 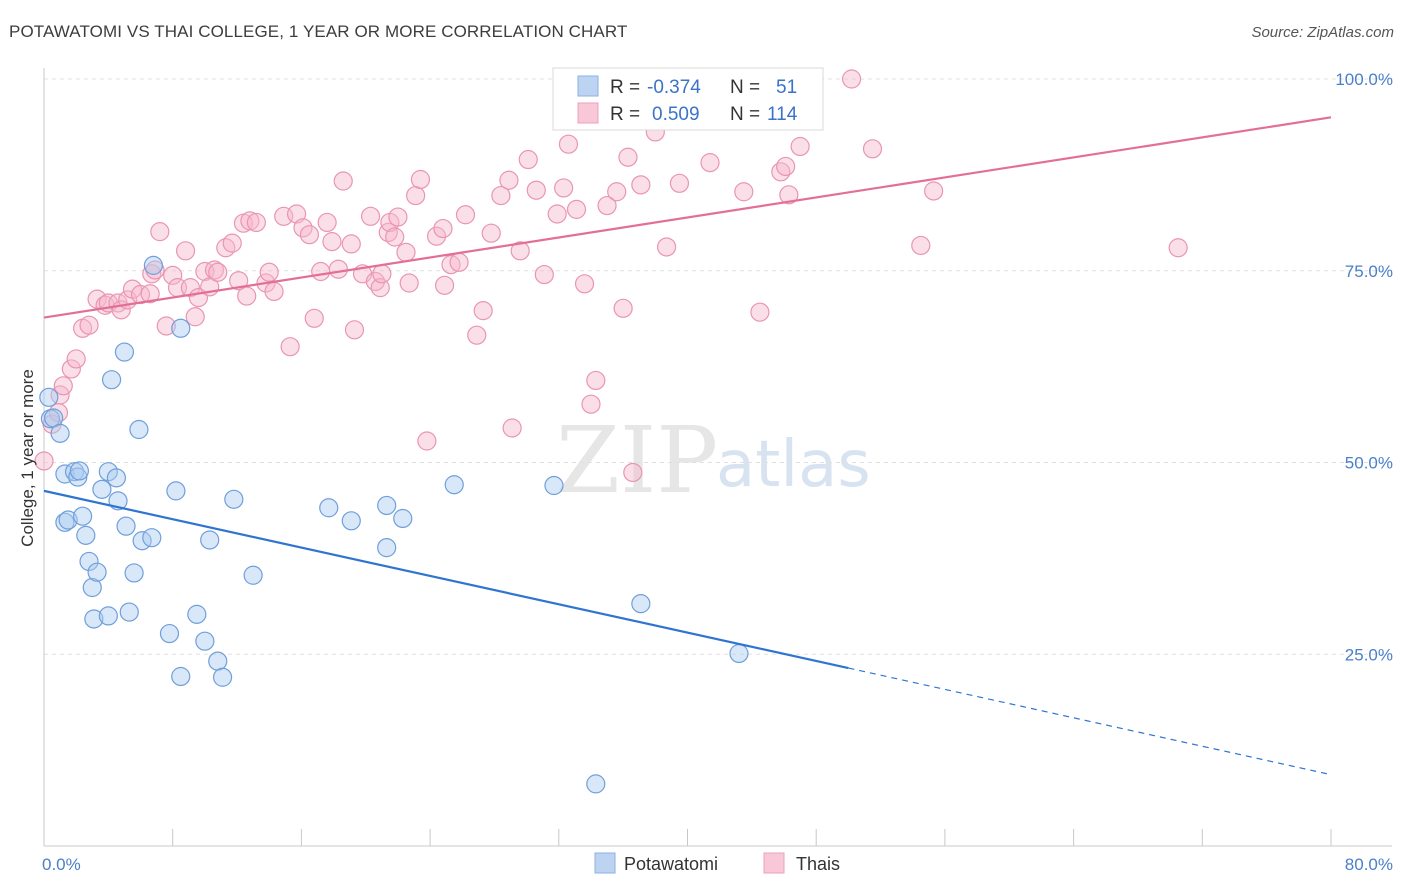 What do you see at coordinates (671, 864) in the screenshot?
I see `bottom-legend-label-potawatomi: Potawatomi` at bounding box center [671, 864].